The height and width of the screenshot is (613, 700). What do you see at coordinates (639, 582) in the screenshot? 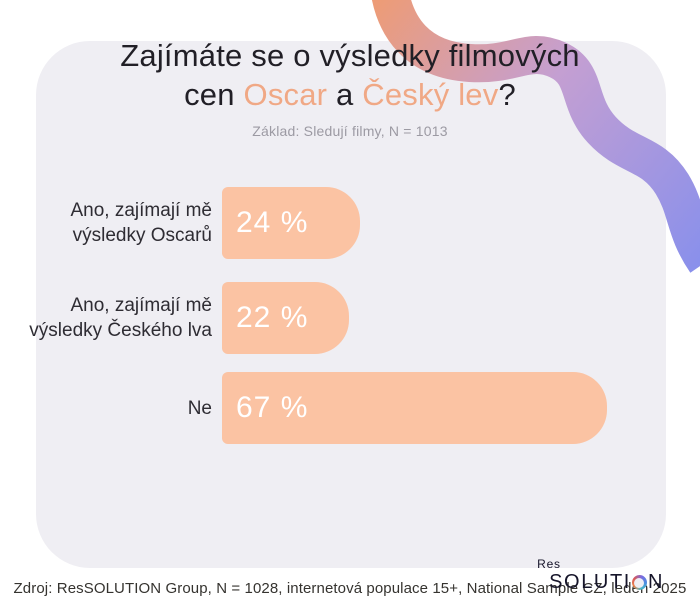
I see `logo-ring-o-icon` at bounding box center [639, 582].